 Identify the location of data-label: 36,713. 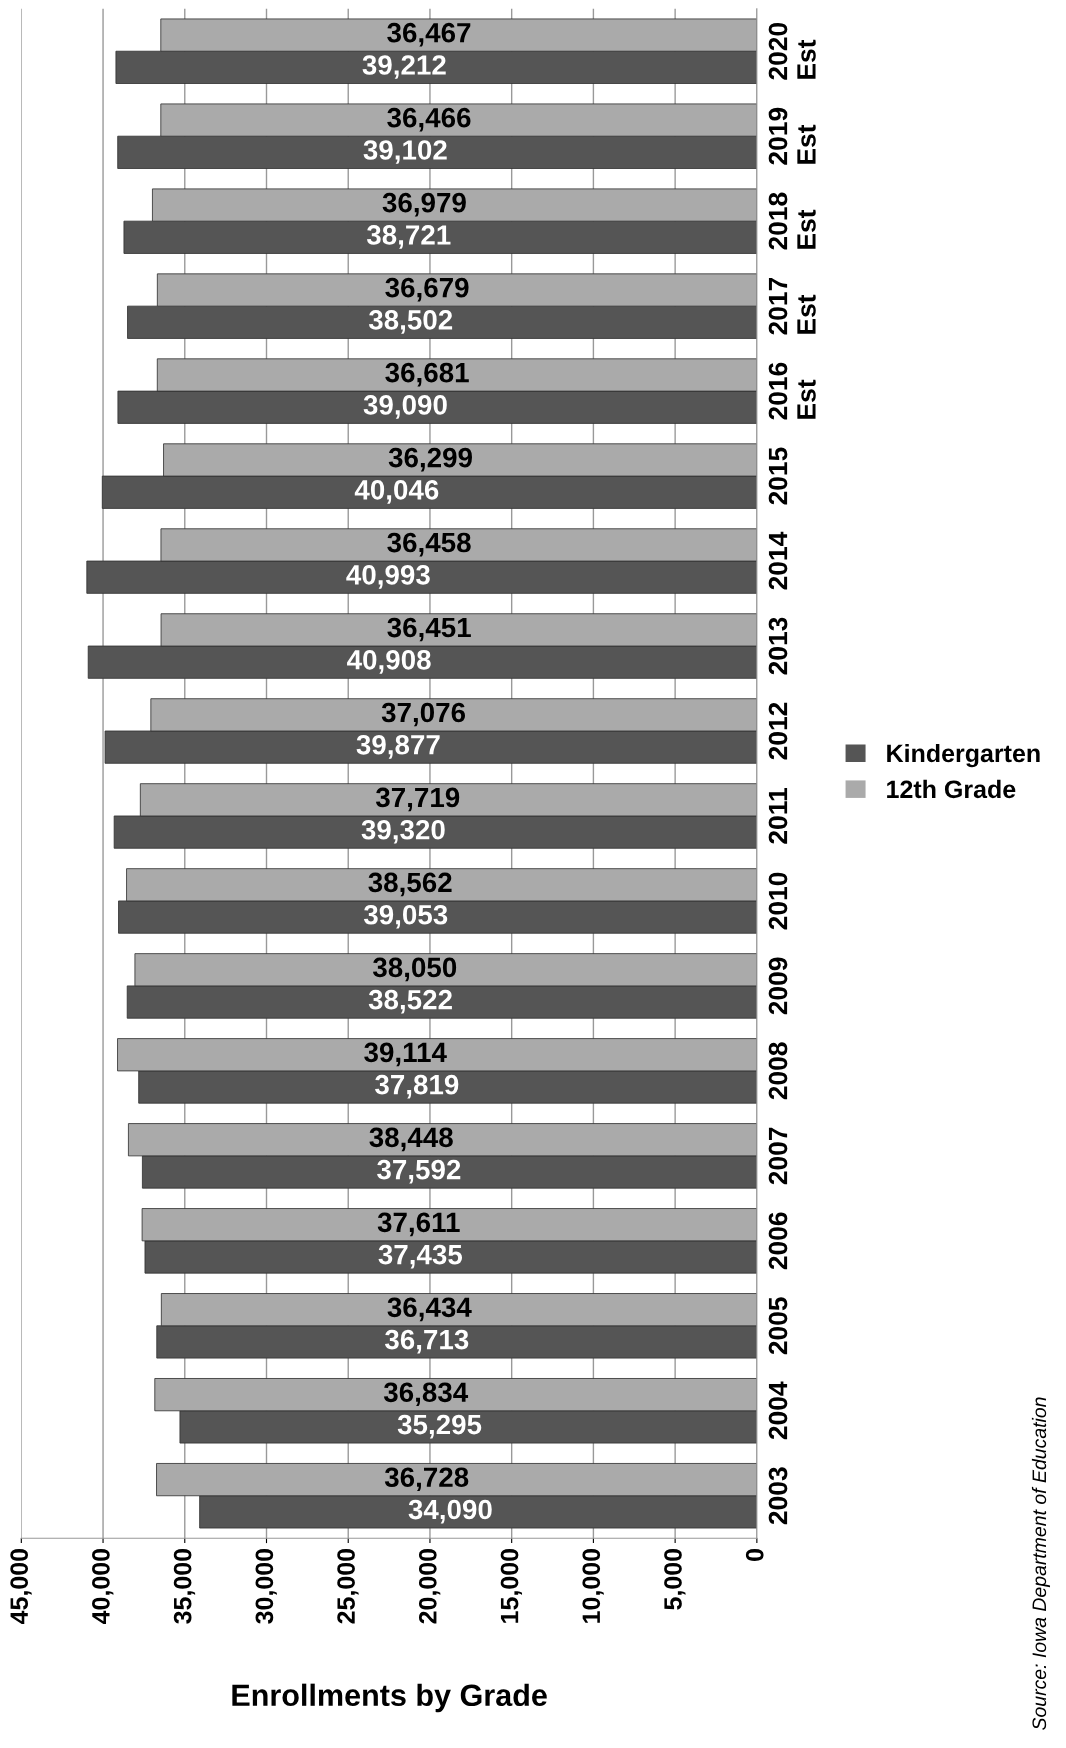
(426, 1341).